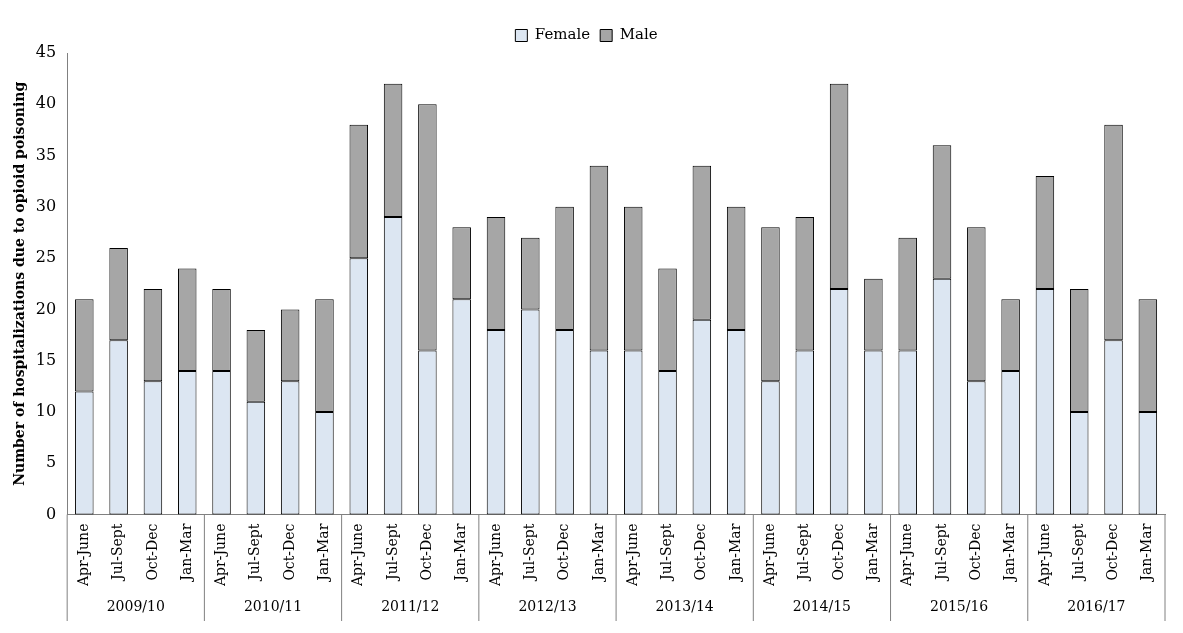 The width and height of the screenshot is (1183, 633). Describe the element at coordinates (46, 103) in the screenshot. I see `y-tick-label: 40` at that location.